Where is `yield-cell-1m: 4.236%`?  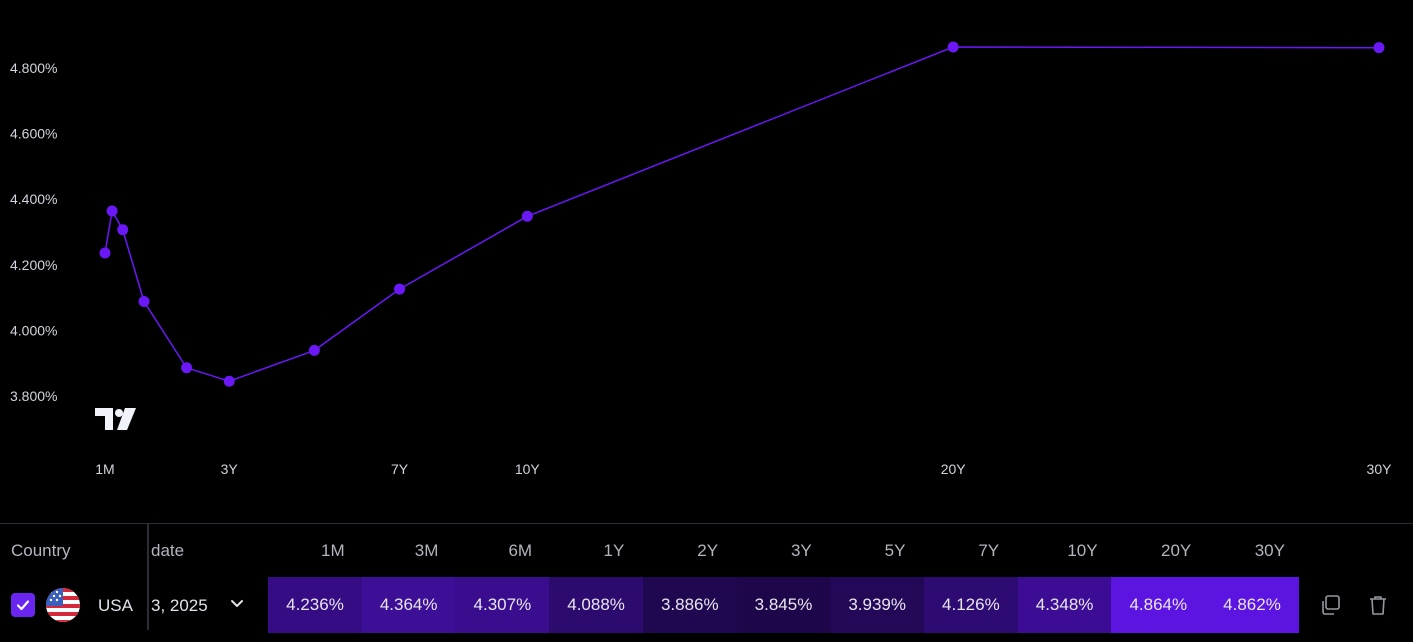
yield-cell-1m: 4.236% is located at coordinates (315, 605).